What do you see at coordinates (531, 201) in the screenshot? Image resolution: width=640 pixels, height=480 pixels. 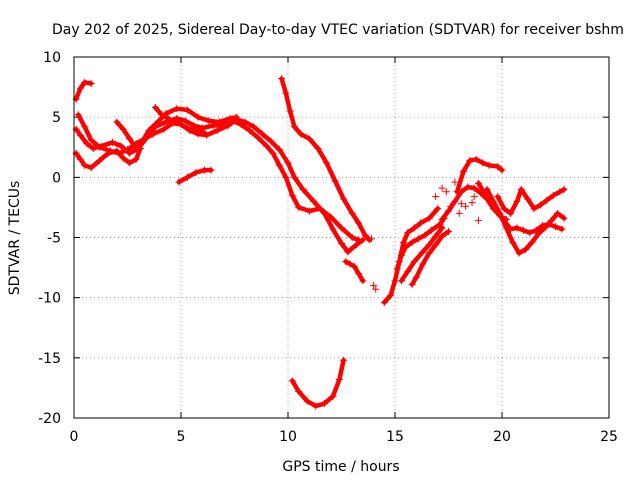 I see `series-track-r` at bounding box center [531, 201].